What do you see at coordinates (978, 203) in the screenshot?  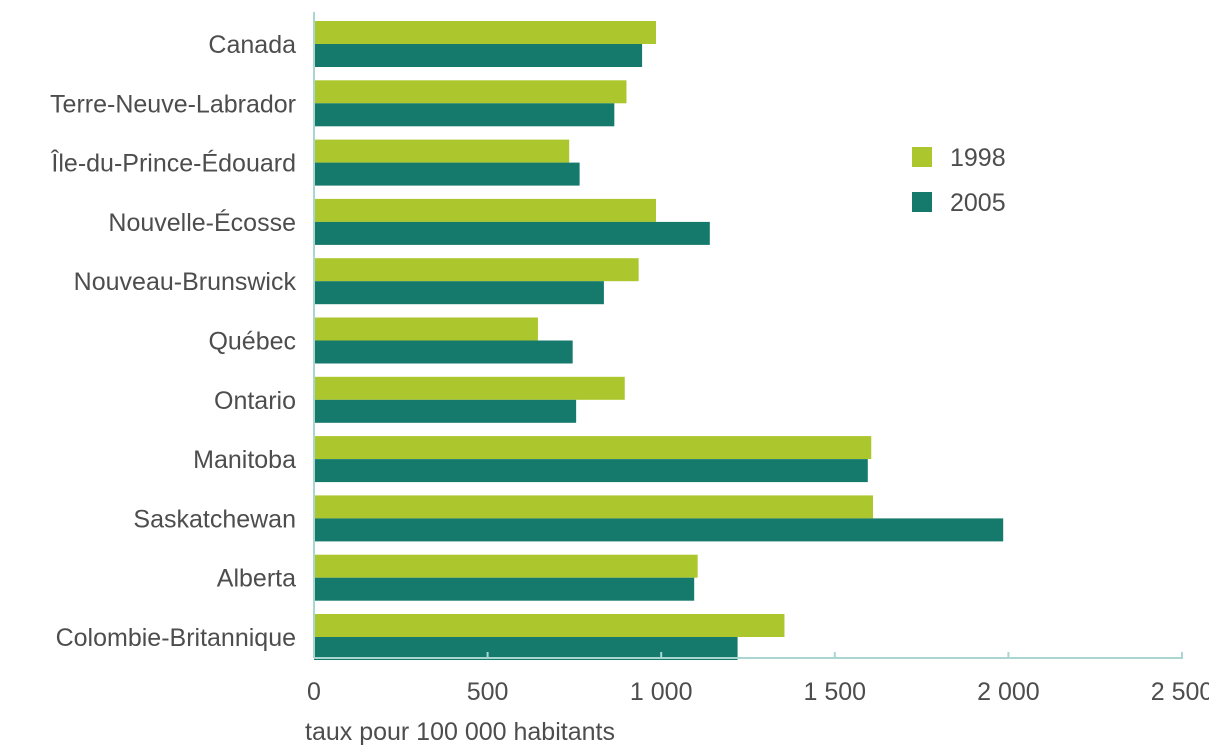 I see `legend-label-2005: 2005` at bounding box center [978, 203].